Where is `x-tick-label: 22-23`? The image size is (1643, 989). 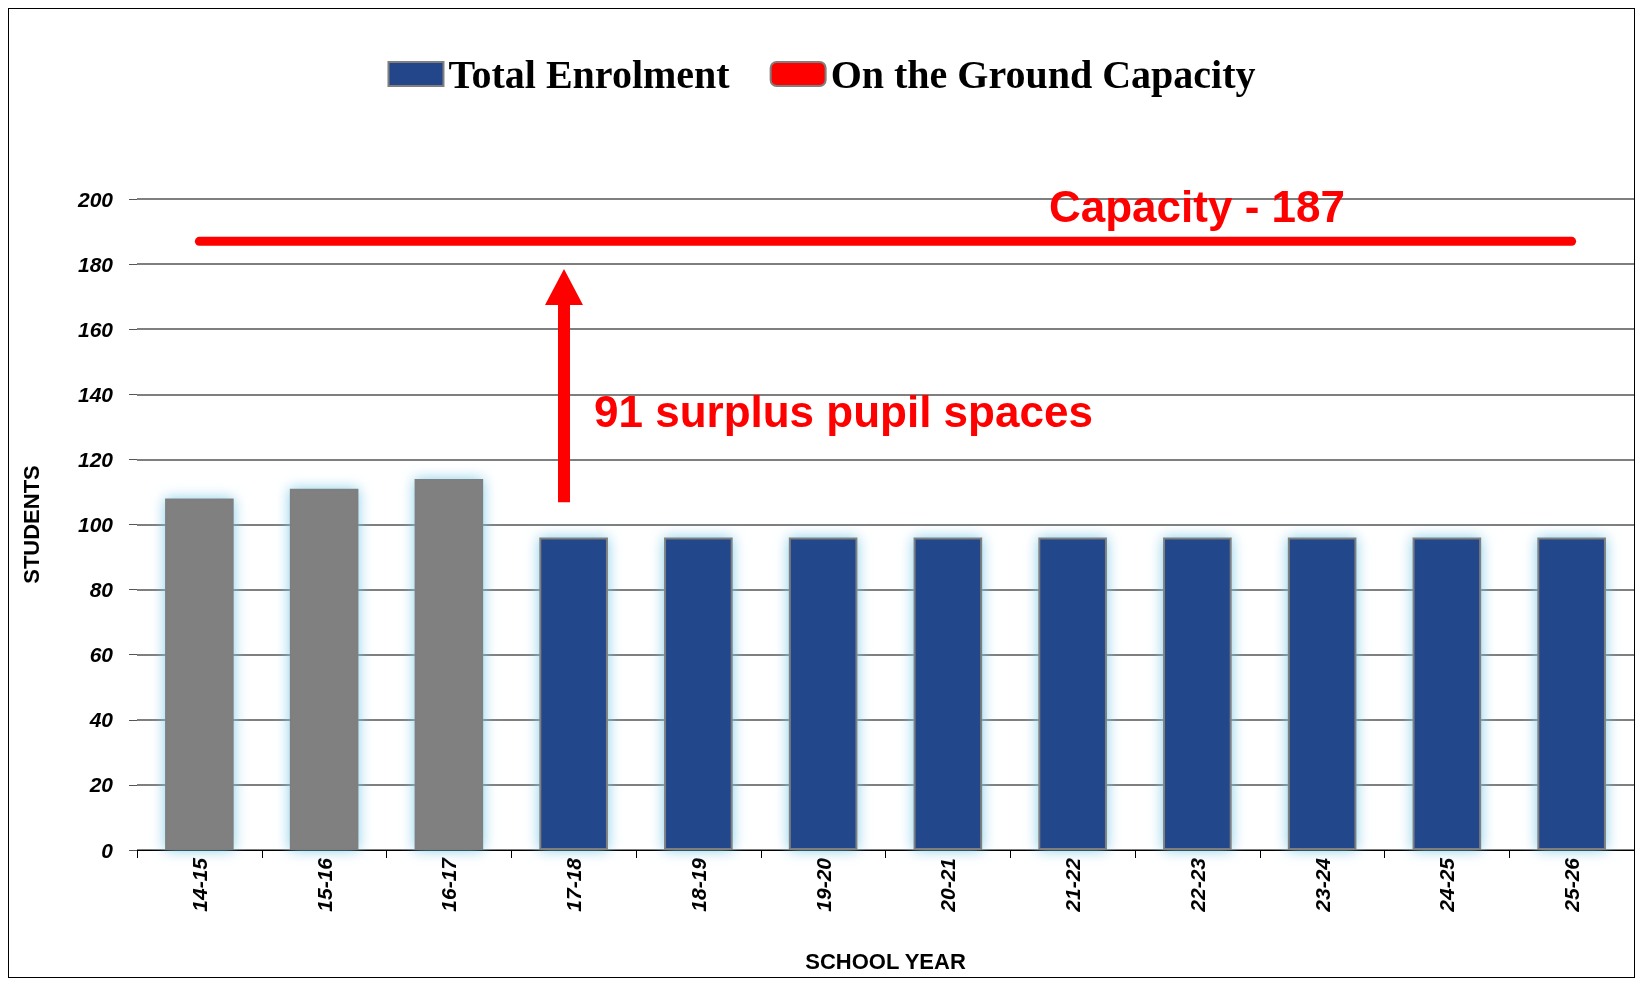
x-tick-label: 22-23 is located at coordinates (1197, 885).